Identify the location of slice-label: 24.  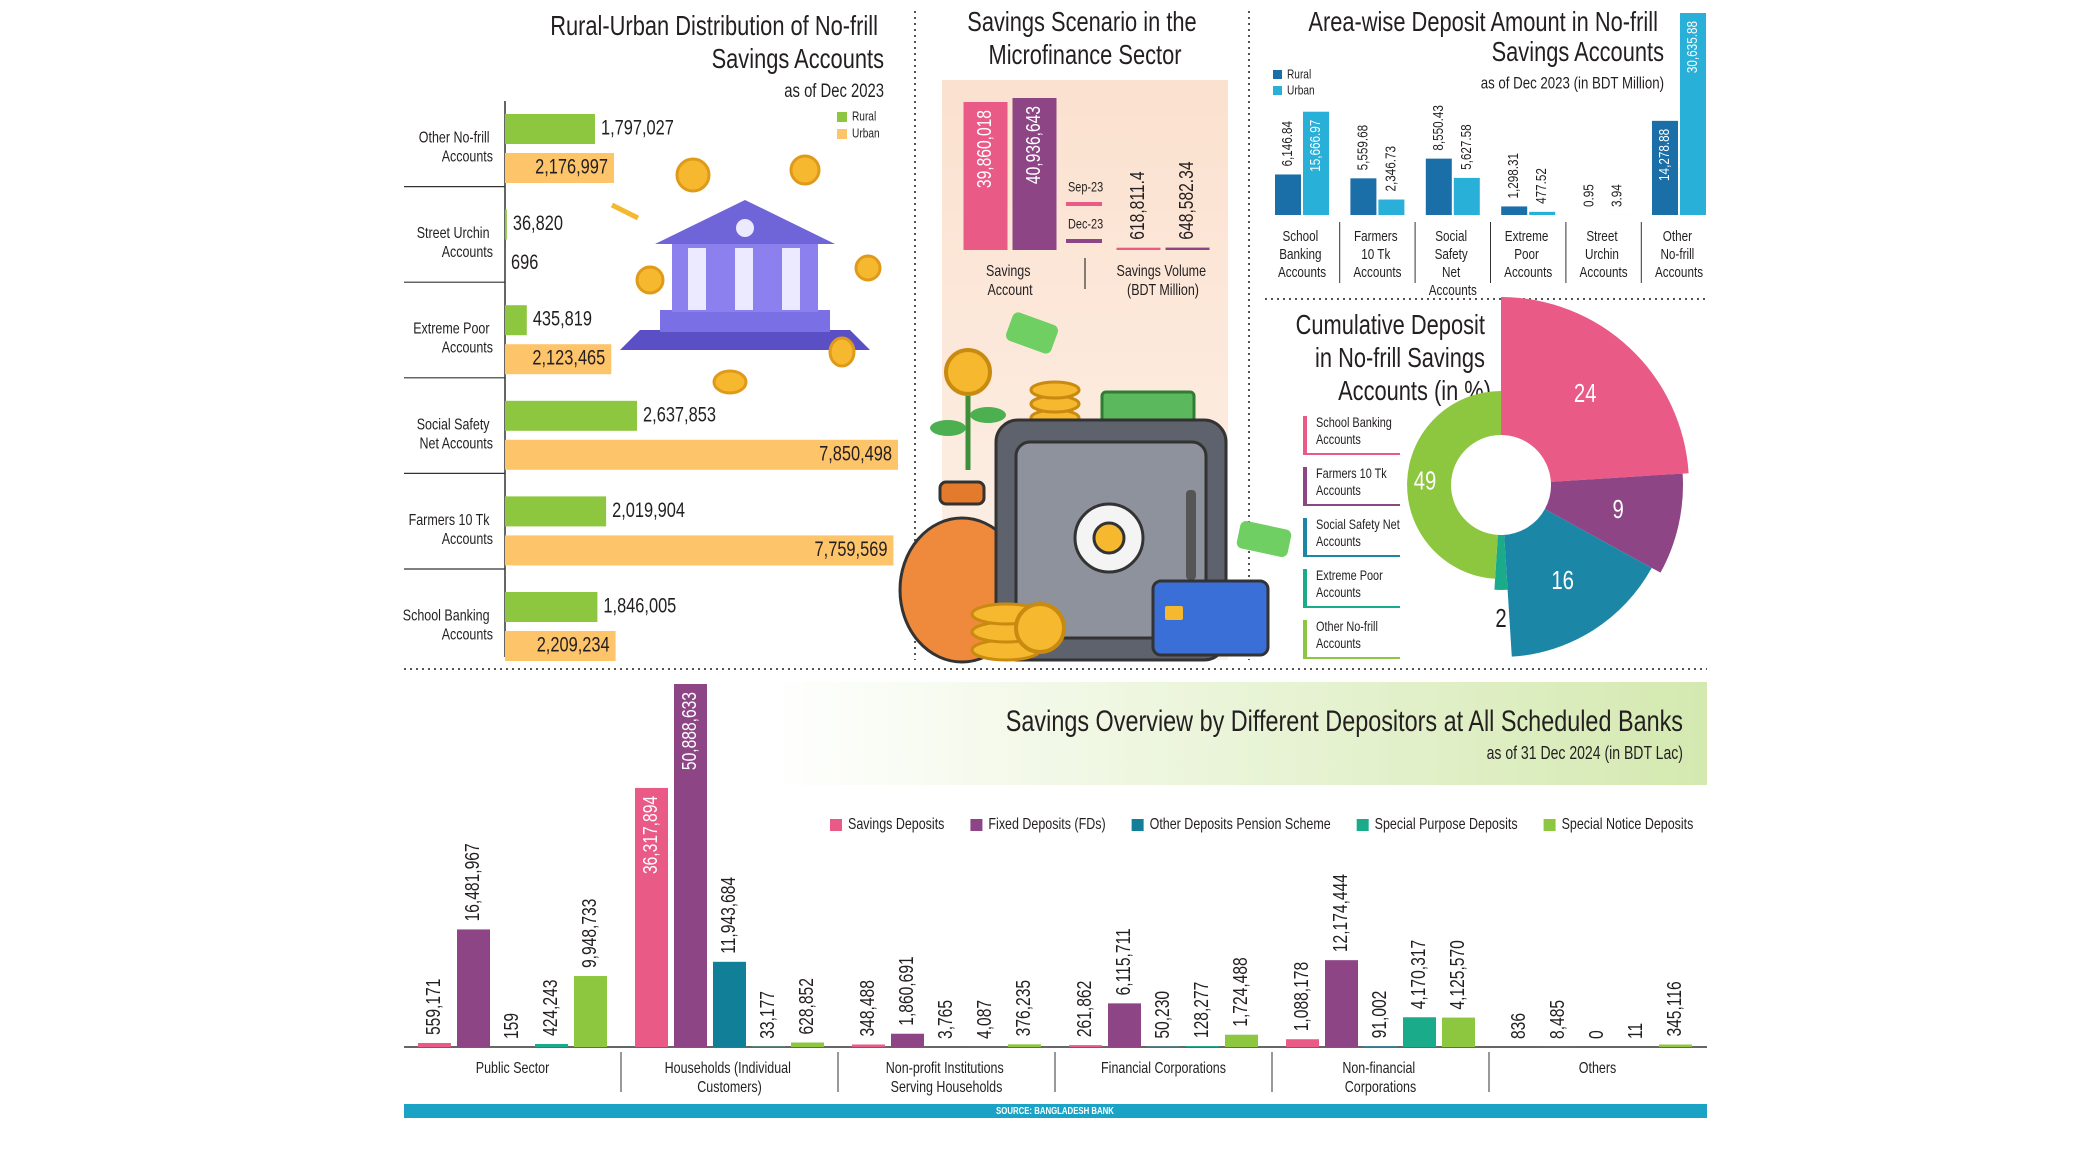
(1585, 393).